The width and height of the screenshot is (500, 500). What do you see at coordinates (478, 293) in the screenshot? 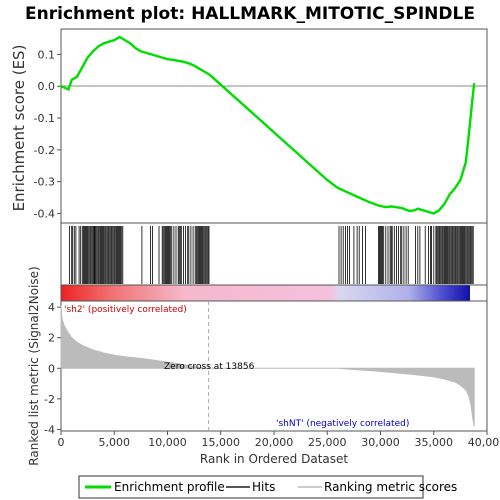
I see `gradient-band-tail` at bounding box center [478, 293].